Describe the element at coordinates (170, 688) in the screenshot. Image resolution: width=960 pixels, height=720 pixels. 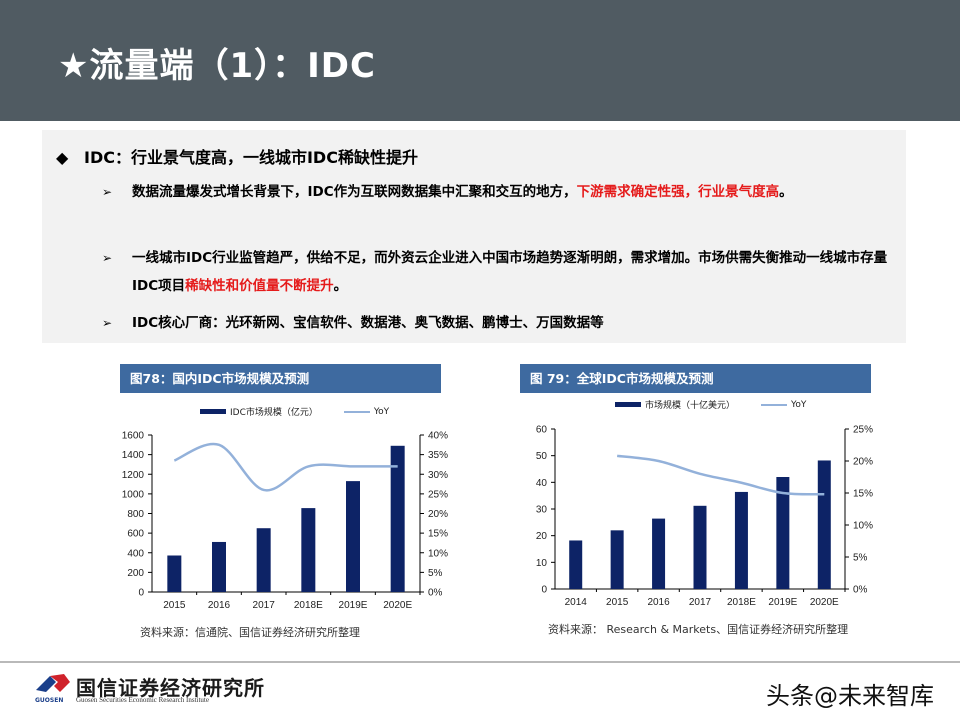
I see `logo-cn-text: 国信证券经济研究所` at that location.